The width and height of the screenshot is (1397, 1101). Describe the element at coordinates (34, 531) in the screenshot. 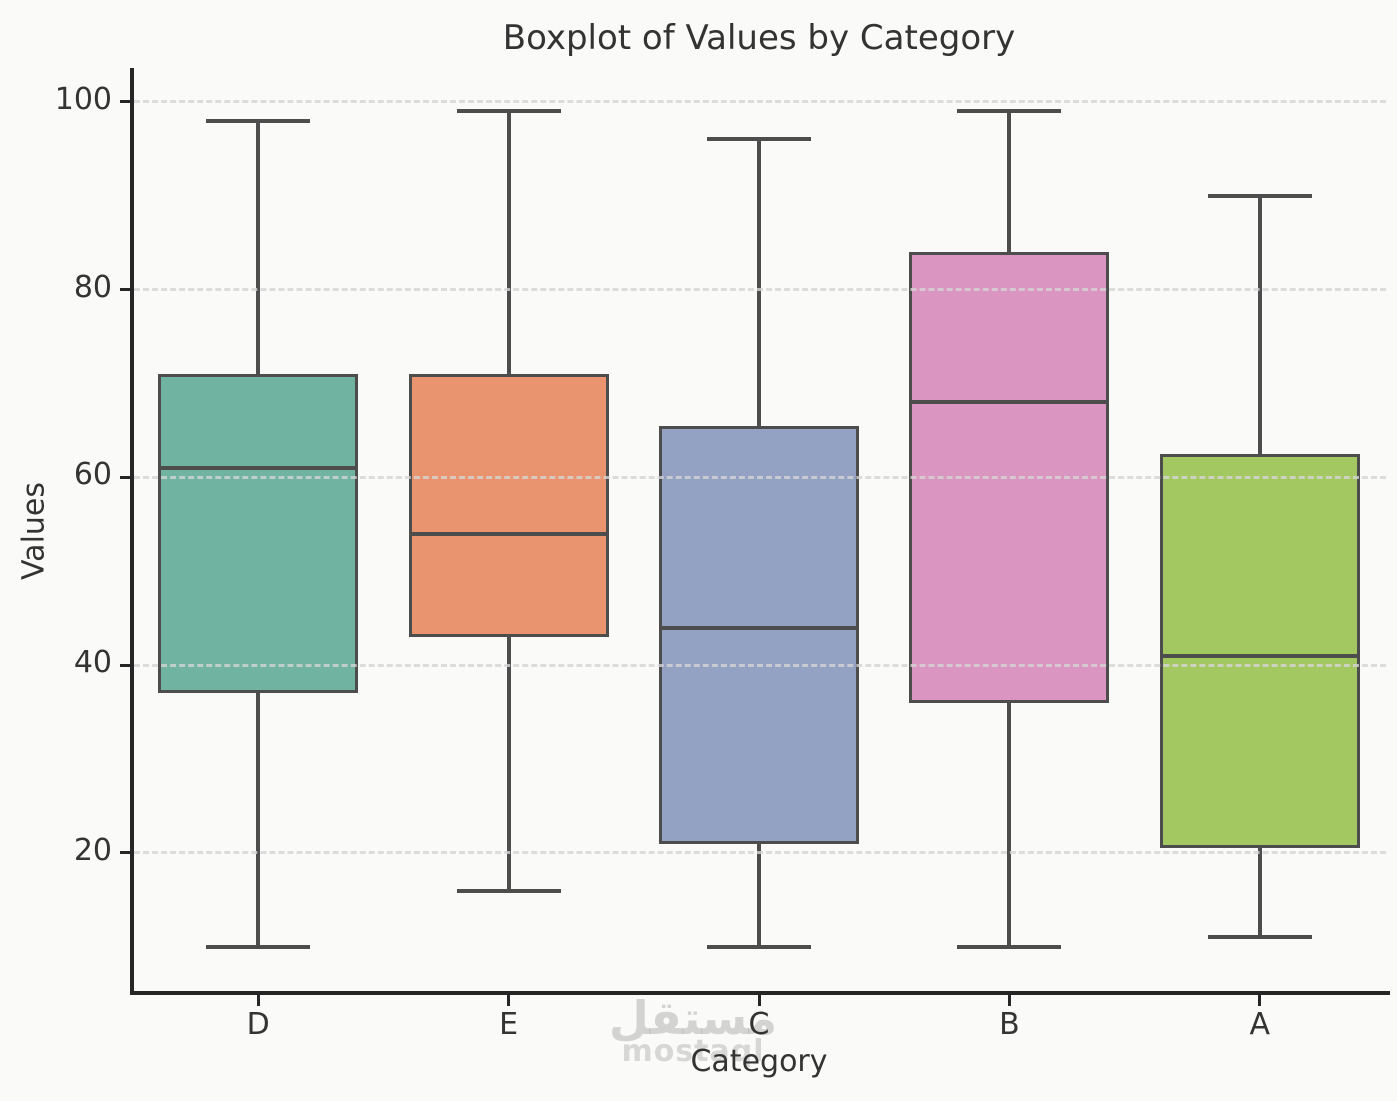

I see `y-axis-label: Values` at that location.